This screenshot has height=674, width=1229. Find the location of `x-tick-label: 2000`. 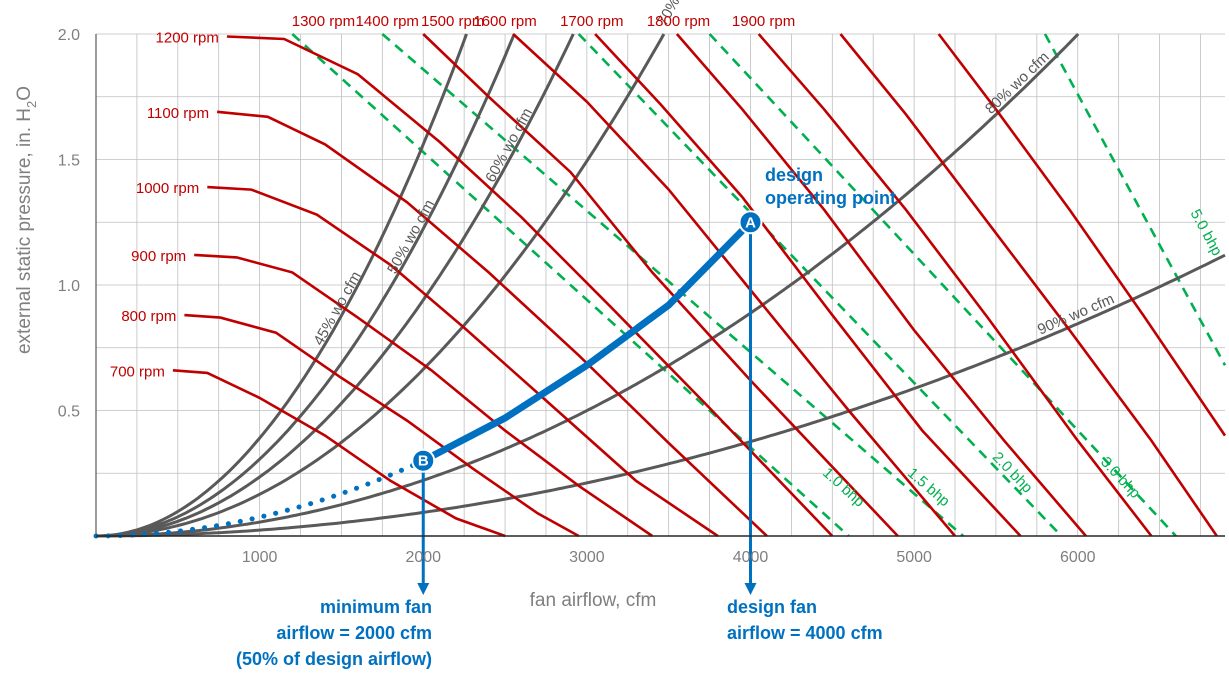

x-tick-label: 2000 is located at coordinates (423, 557).